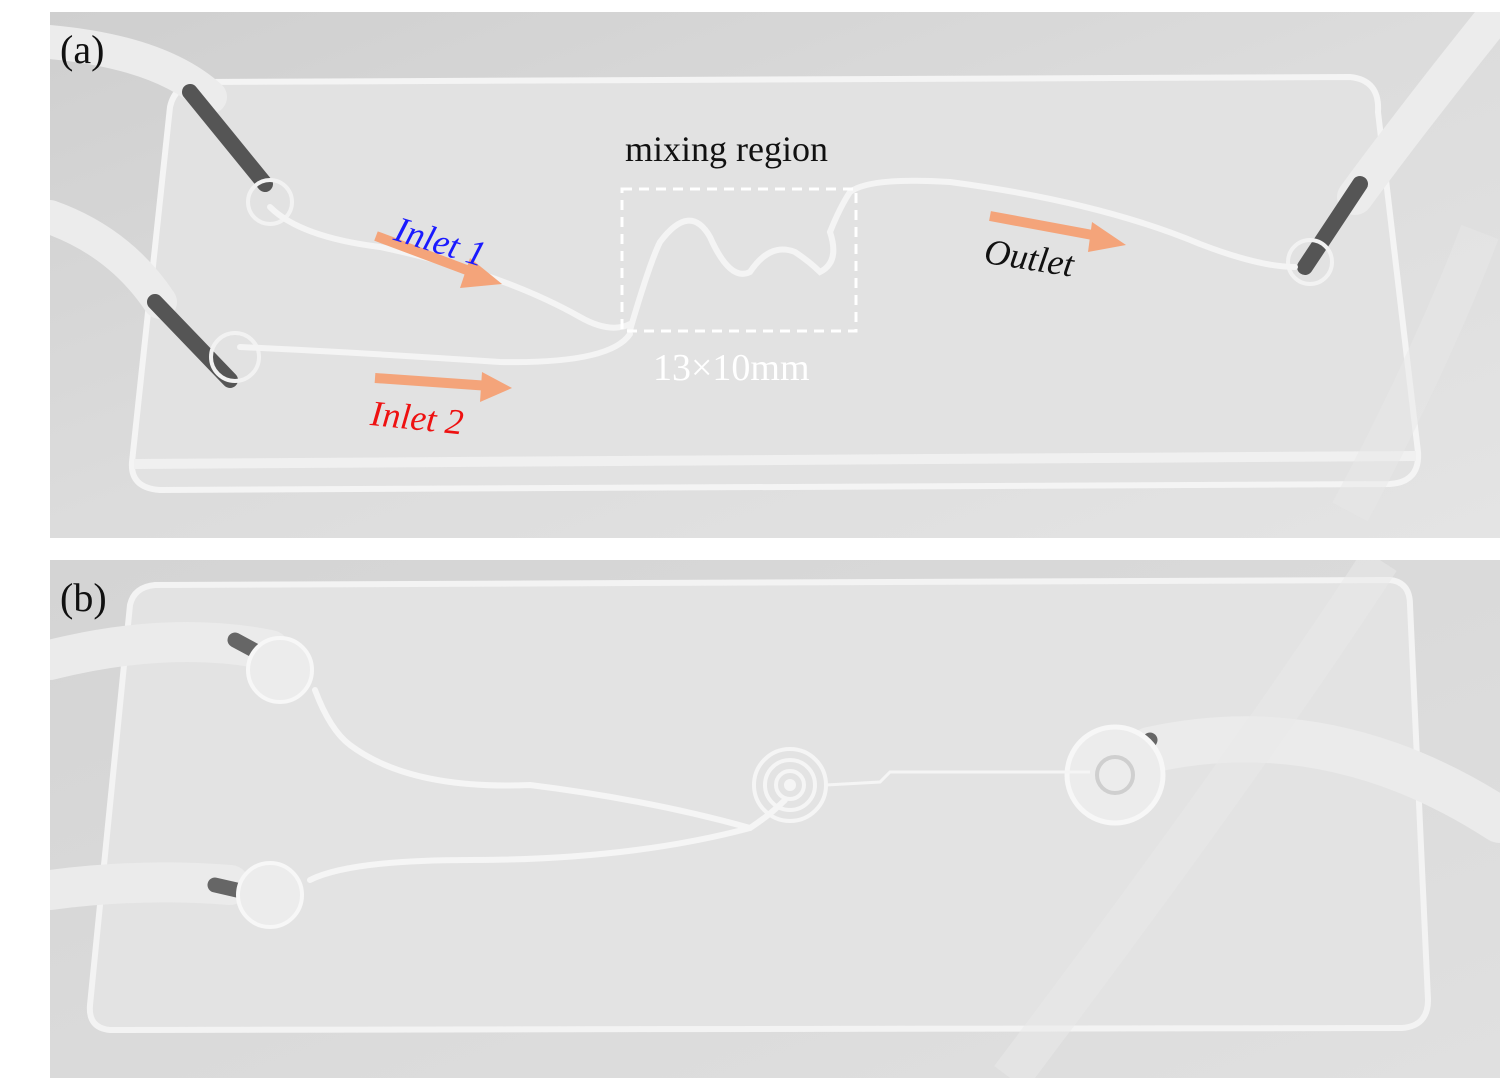 This screenshot has height=1080, width=1509. What do you see at coordinates (1313, 779) in the screenshot?
I see `tube-b-outlet` at bounding box center [1313, 779].